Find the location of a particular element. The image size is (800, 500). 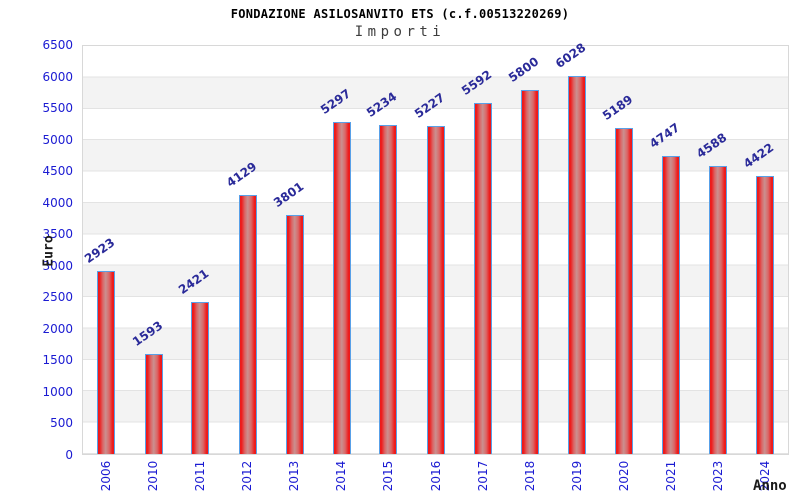

x-tick-label: 2006 is located at coordinates (105, 476).